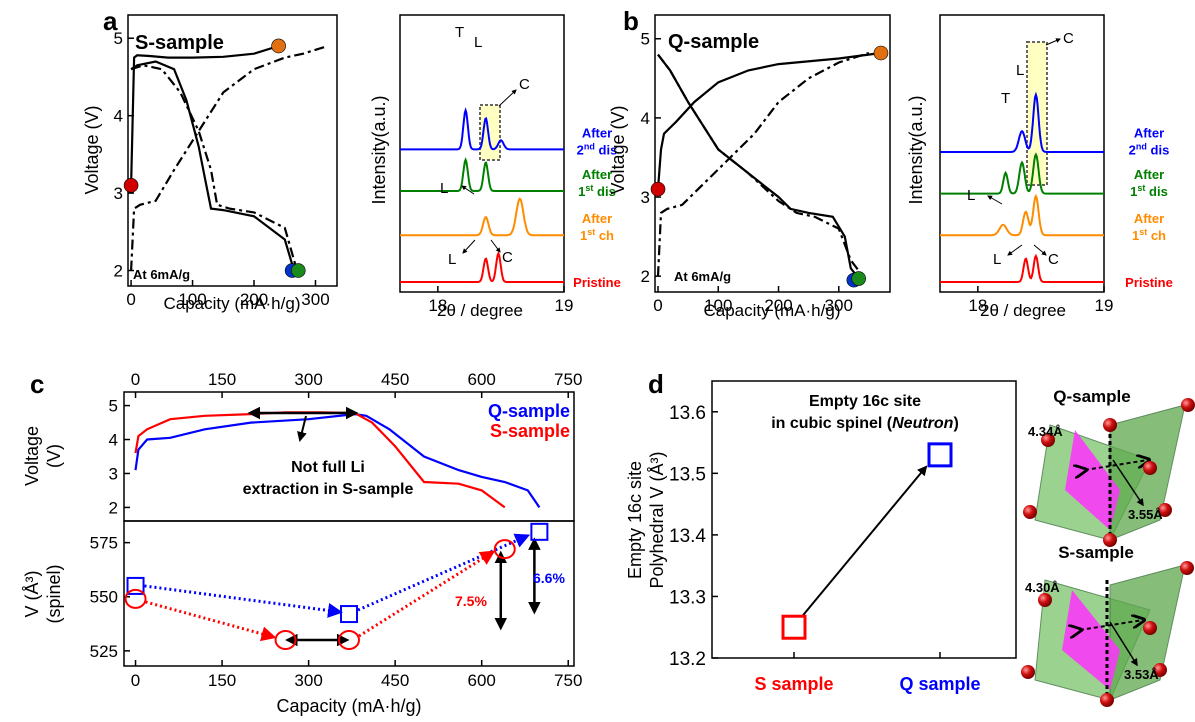 The width and height of the screenshot is (1195, 722). Describe the element at coordinates (104, 651) in the screenshot. I see `y-tick-label: 525` at that location.